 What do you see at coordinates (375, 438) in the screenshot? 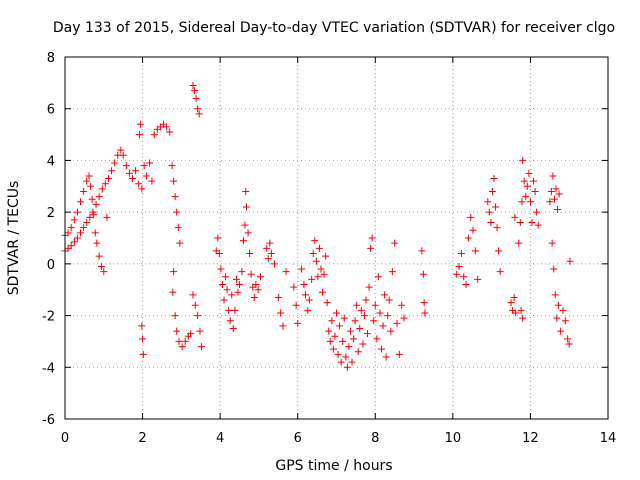
I see `x-tick-label: 8` at bounding box center [375, 438].